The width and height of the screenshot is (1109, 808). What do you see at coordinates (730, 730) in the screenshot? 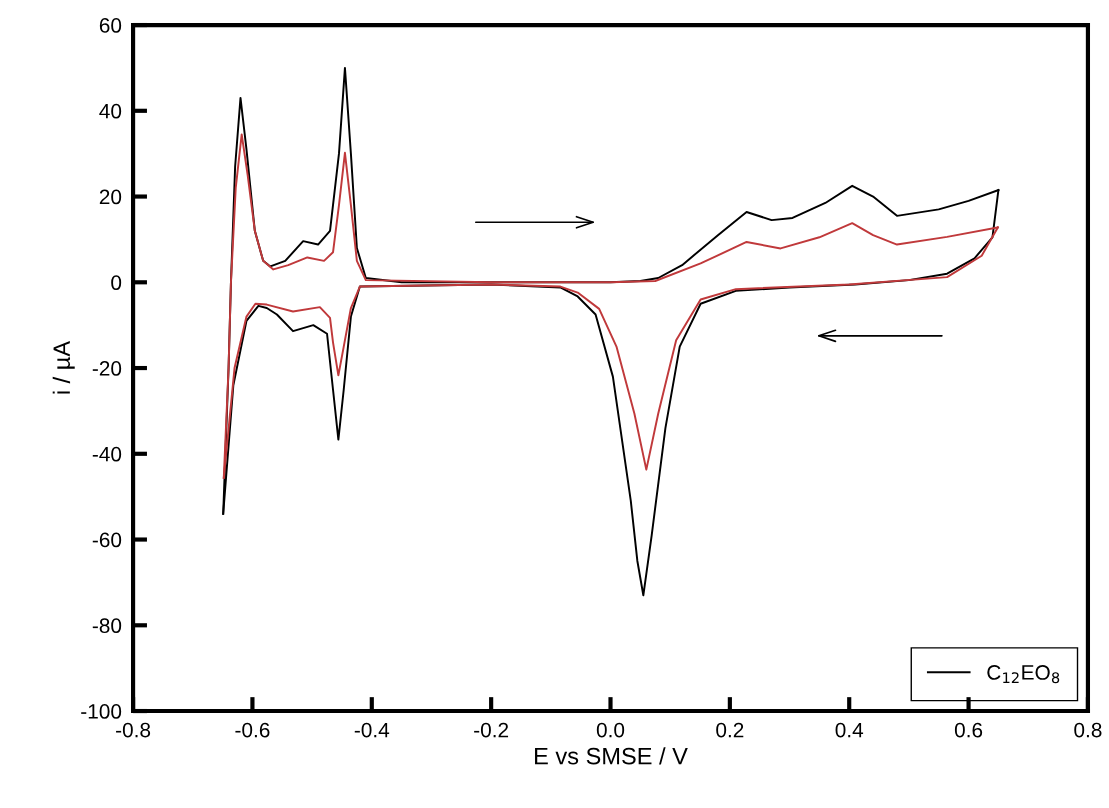
I see `x-tick-label: 0.2` at bounding box center [730, 730].